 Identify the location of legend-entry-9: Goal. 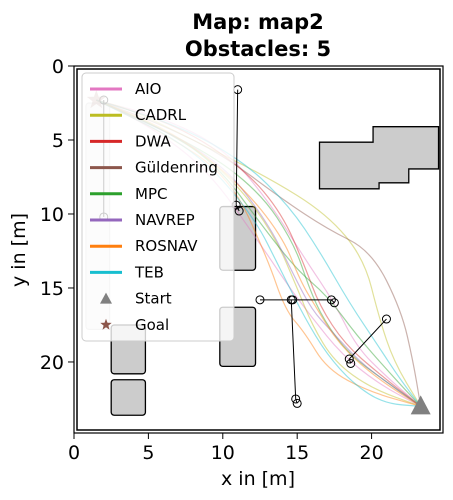
(134, 325).